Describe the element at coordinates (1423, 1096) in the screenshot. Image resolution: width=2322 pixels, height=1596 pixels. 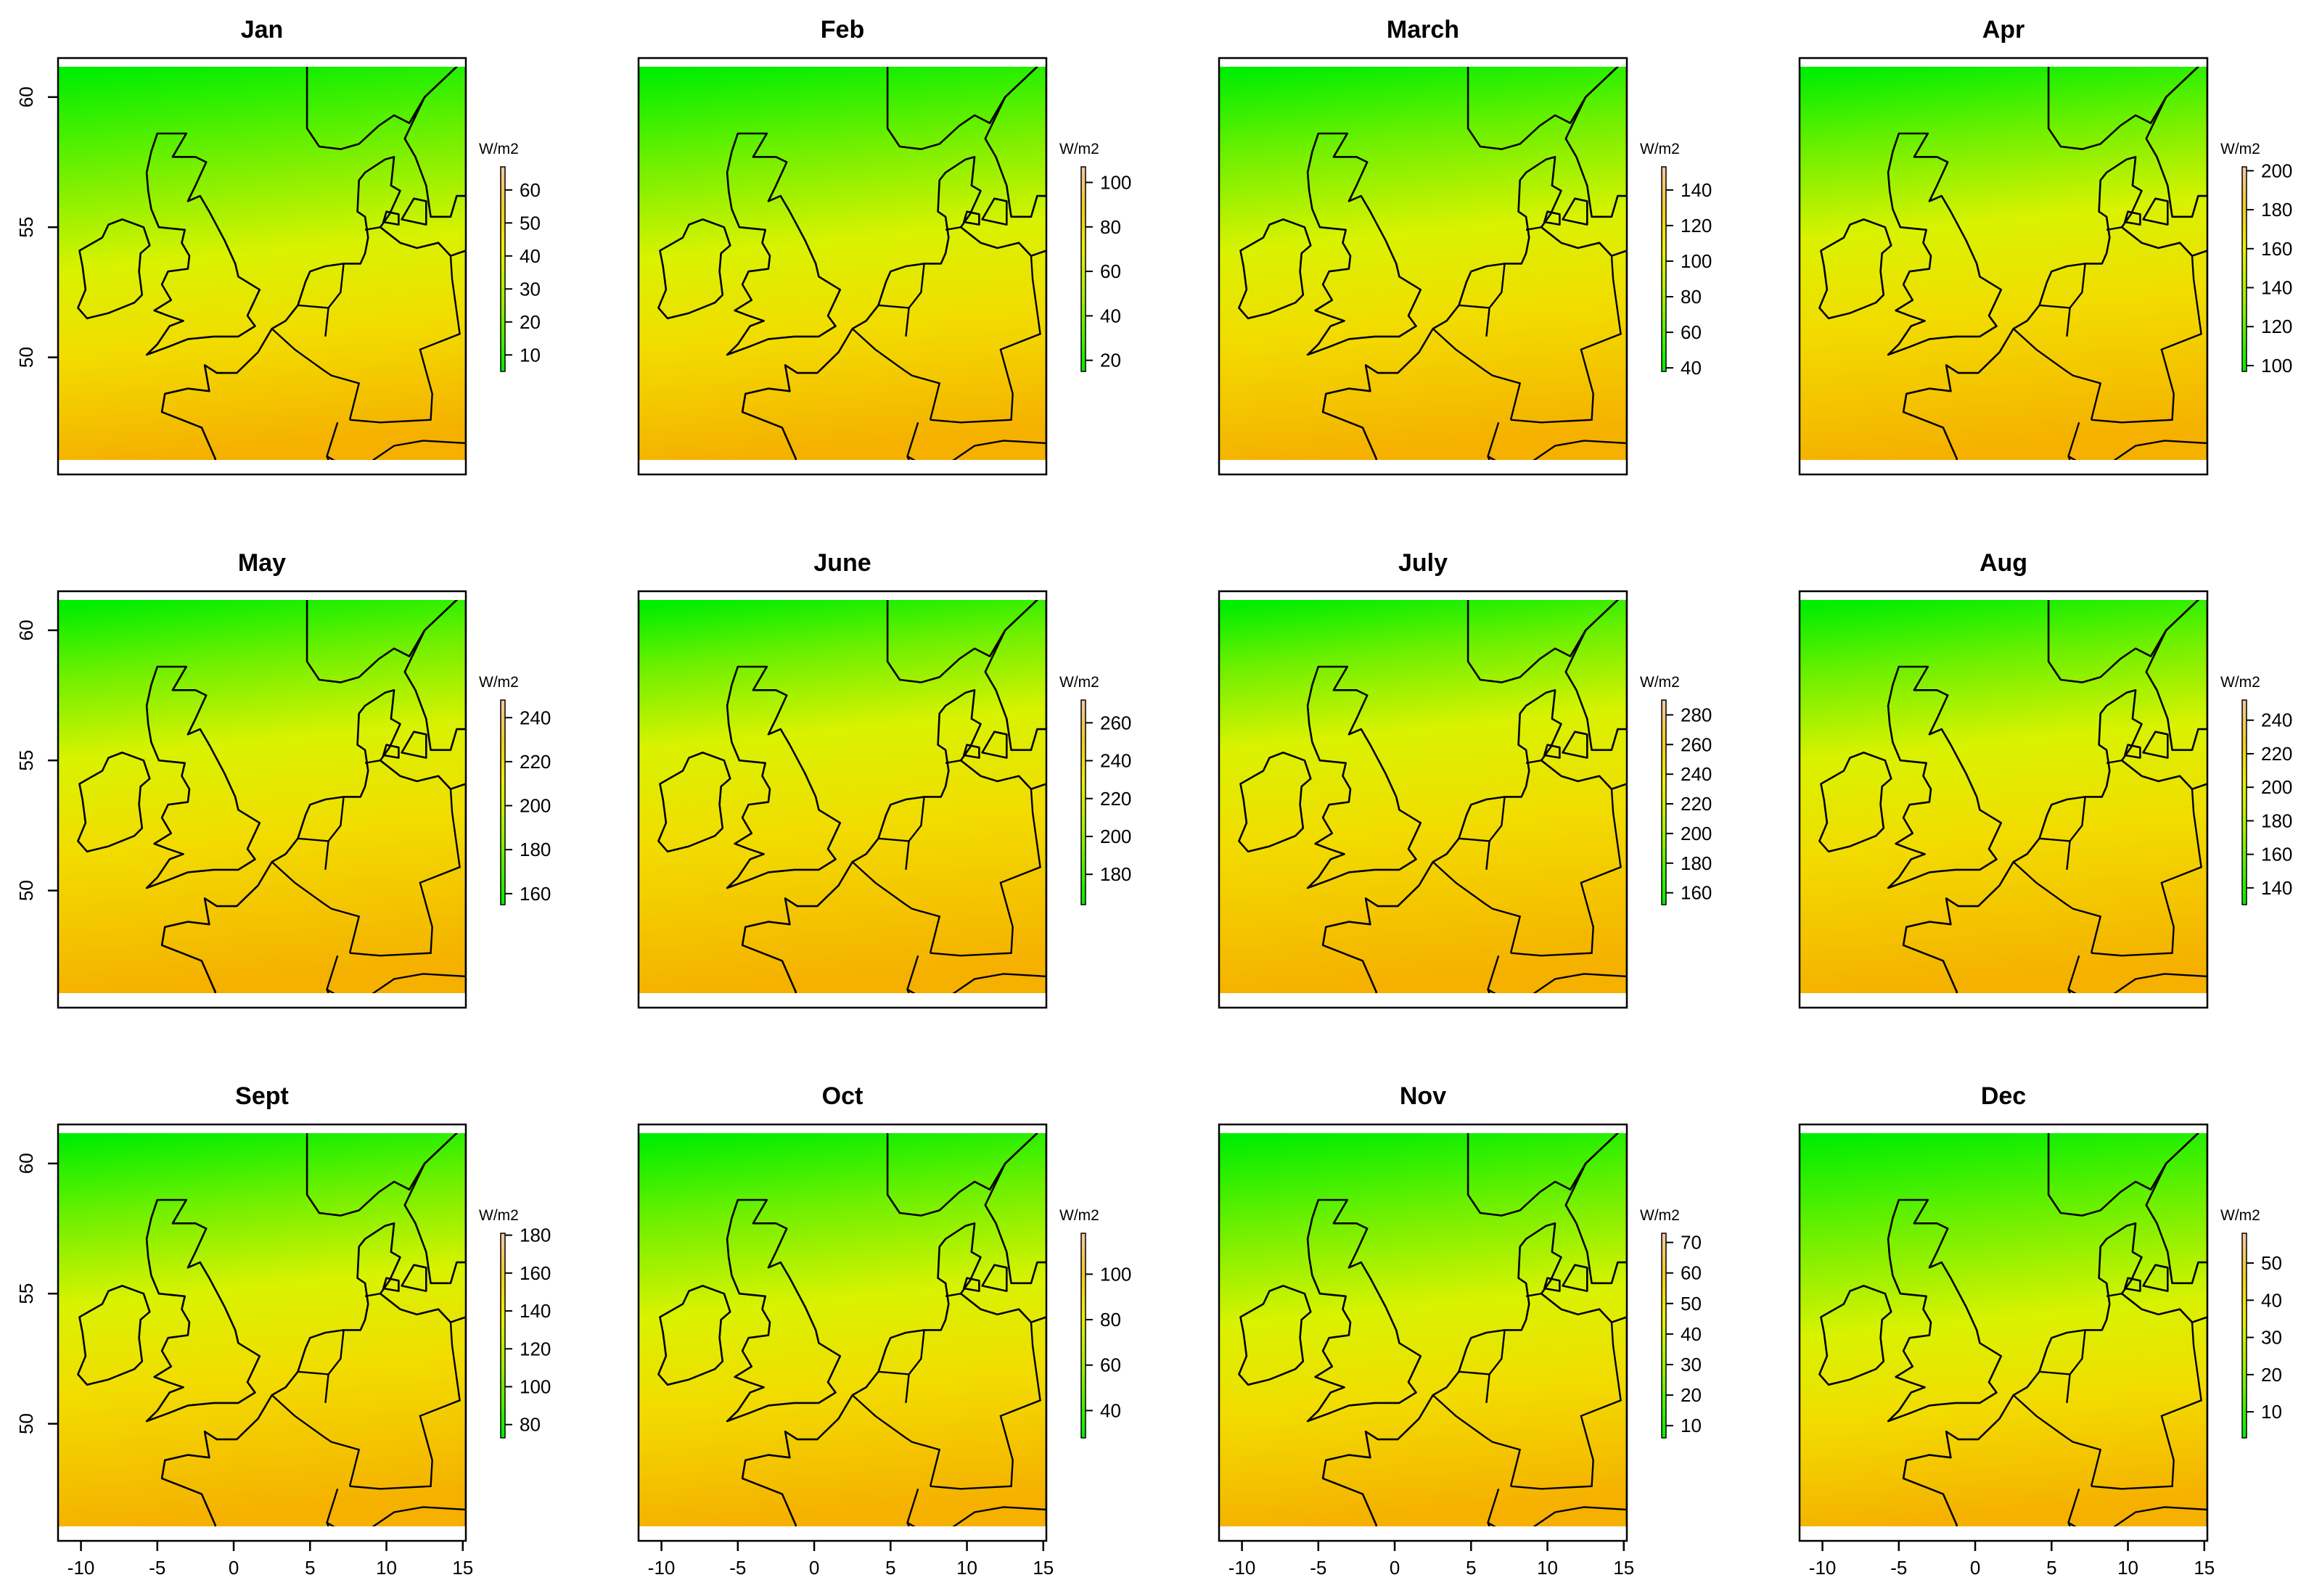
I see `panel-title: Nov` at that location.